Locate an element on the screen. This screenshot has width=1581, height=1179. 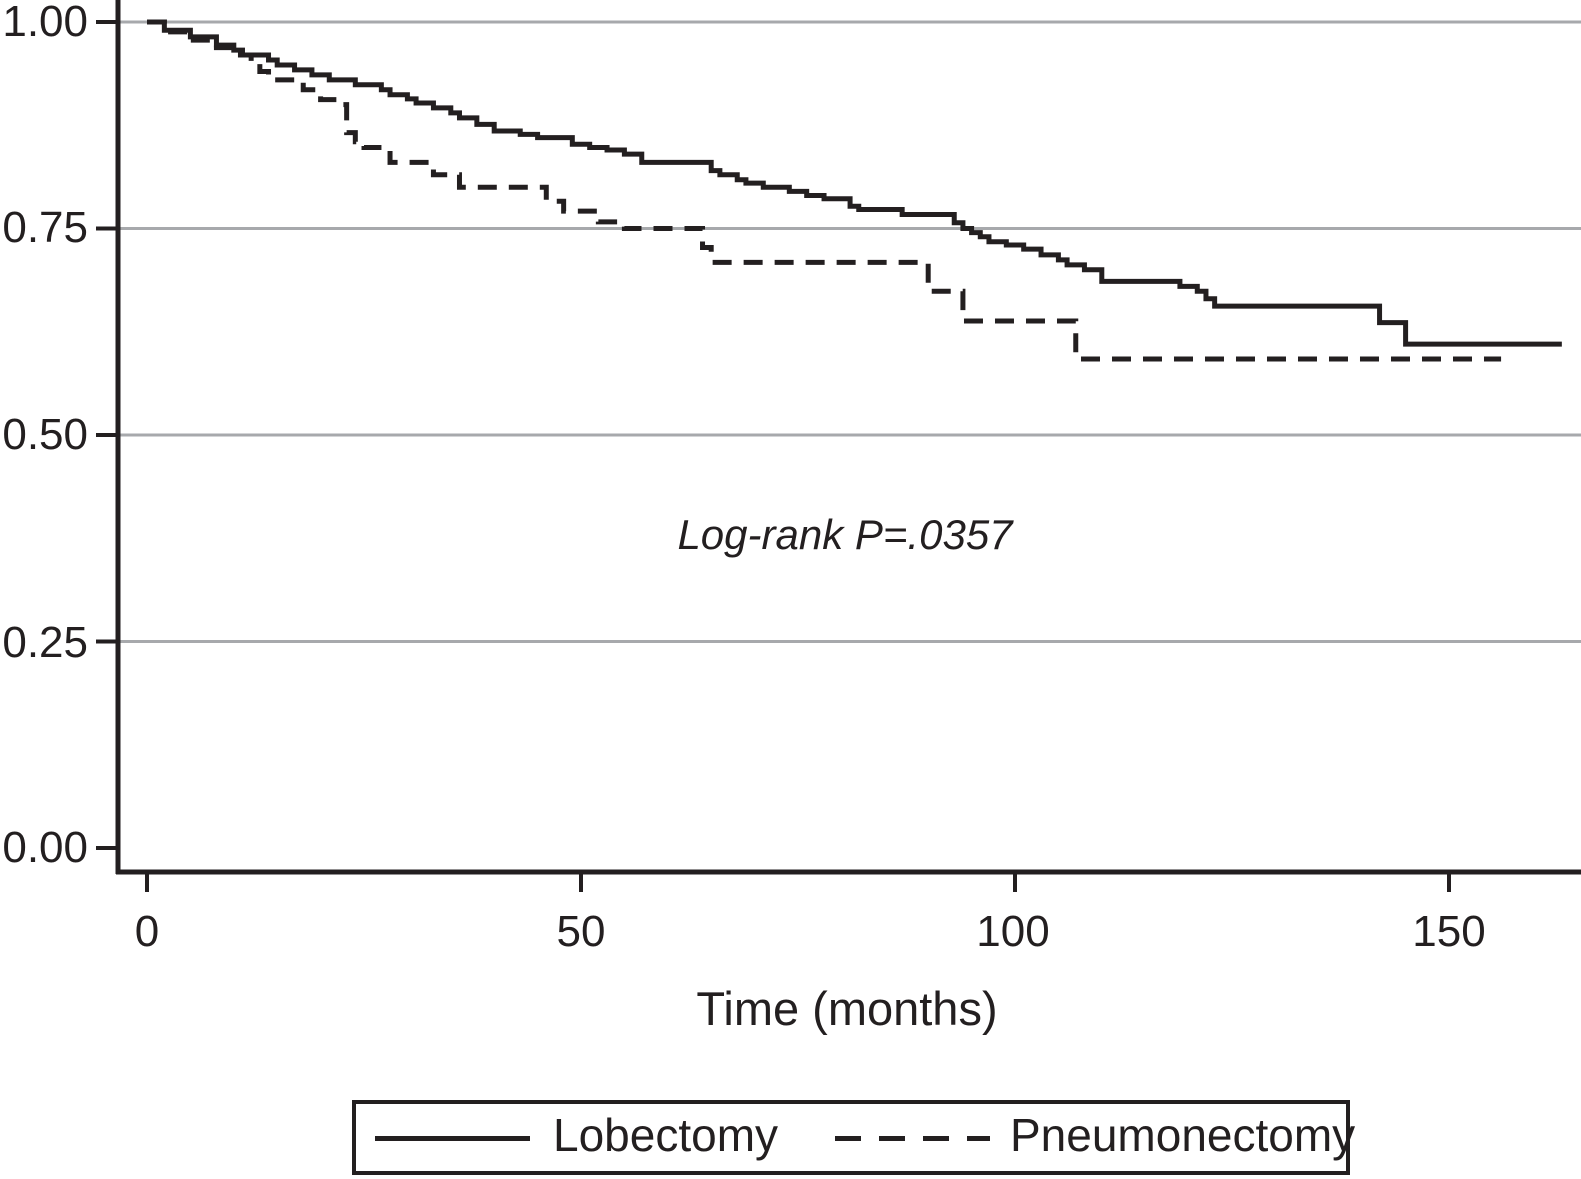
ytick-label-100: 1.00 is located at coordinates (45, 23).